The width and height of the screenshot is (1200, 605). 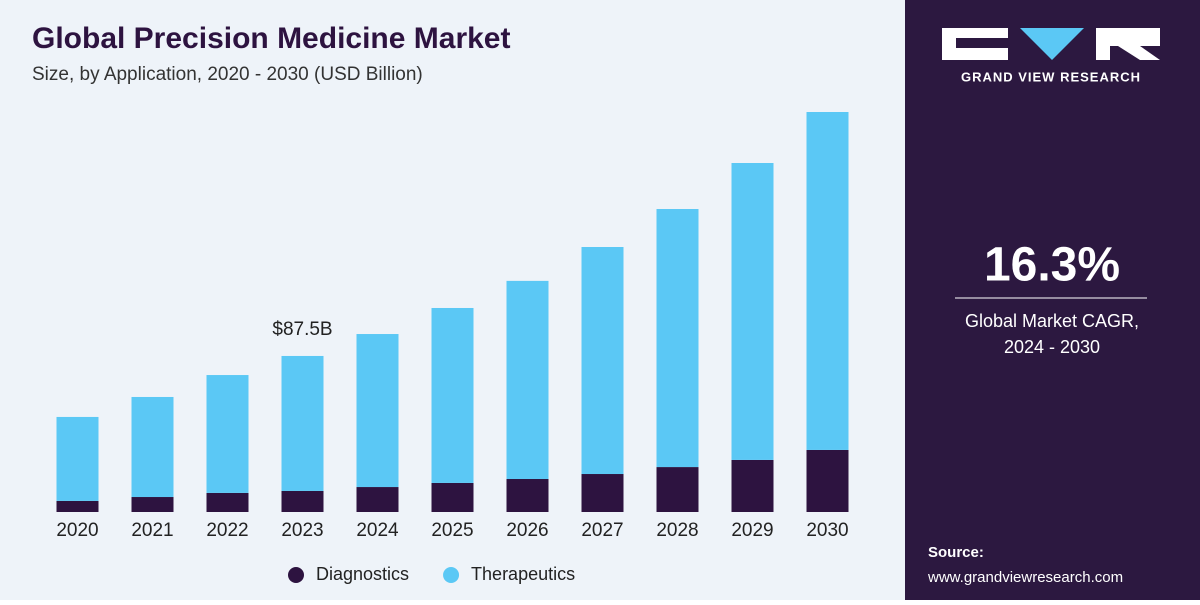 I want to click on logo, so click(x=1051, y=44).